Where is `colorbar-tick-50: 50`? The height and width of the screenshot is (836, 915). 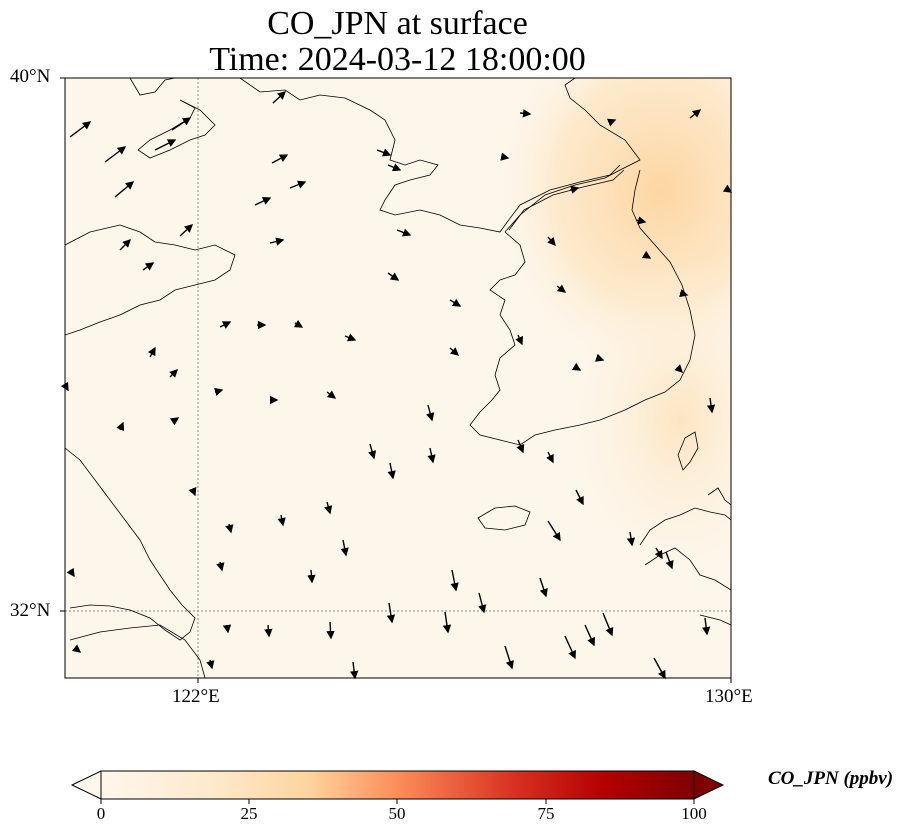
colorbar-tick-50: 50 is located at coordinates (397, 813).